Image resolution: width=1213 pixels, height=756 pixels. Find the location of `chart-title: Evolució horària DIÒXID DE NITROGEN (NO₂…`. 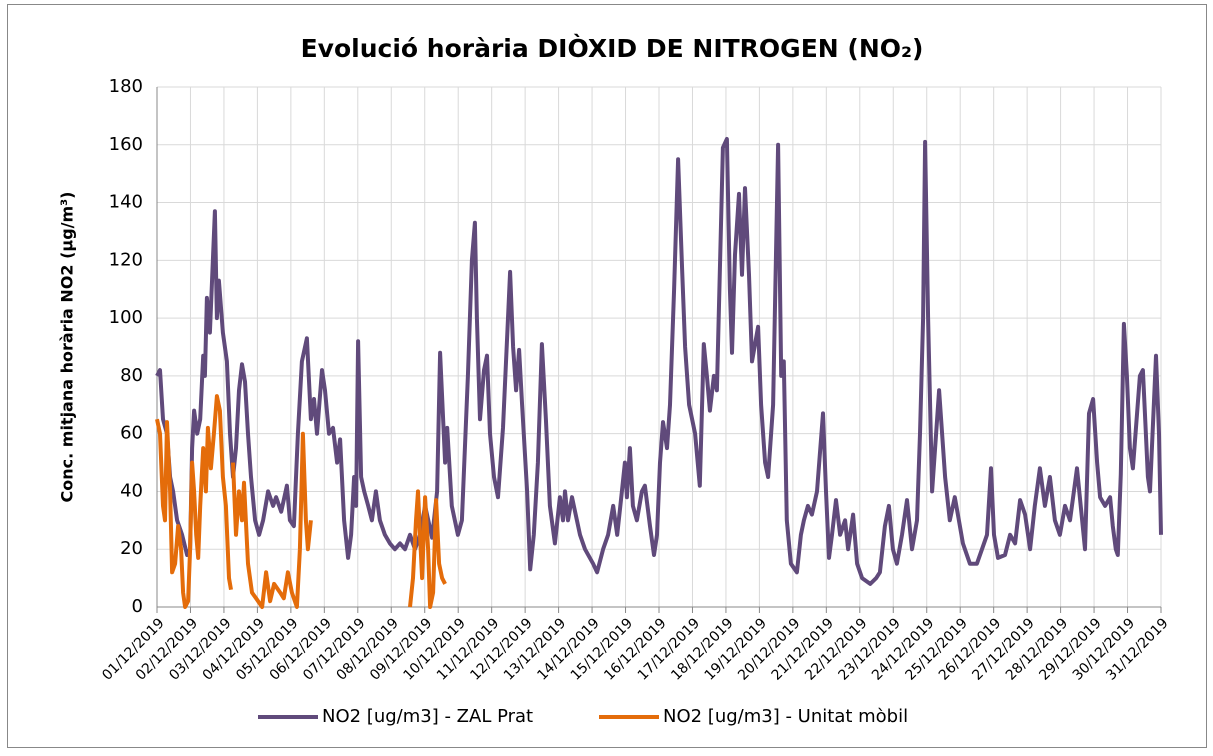

chart-title: Evolució horària DIÒXID DE NITROGEN (NO₂… is located at coordinates (612, 48).